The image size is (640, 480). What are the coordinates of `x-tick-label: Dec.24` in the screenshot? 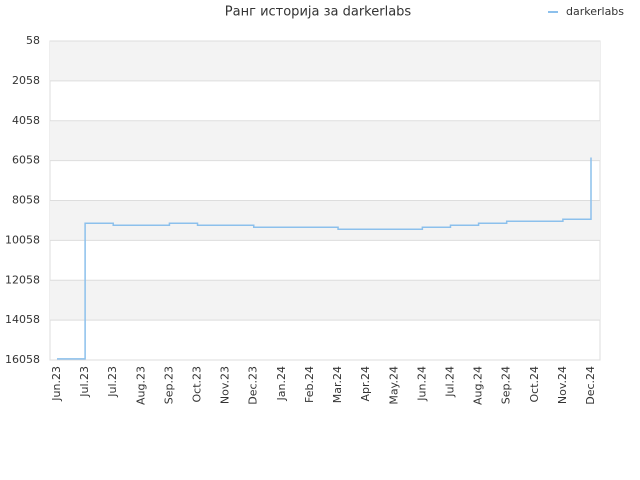 It's located at (590, 385).